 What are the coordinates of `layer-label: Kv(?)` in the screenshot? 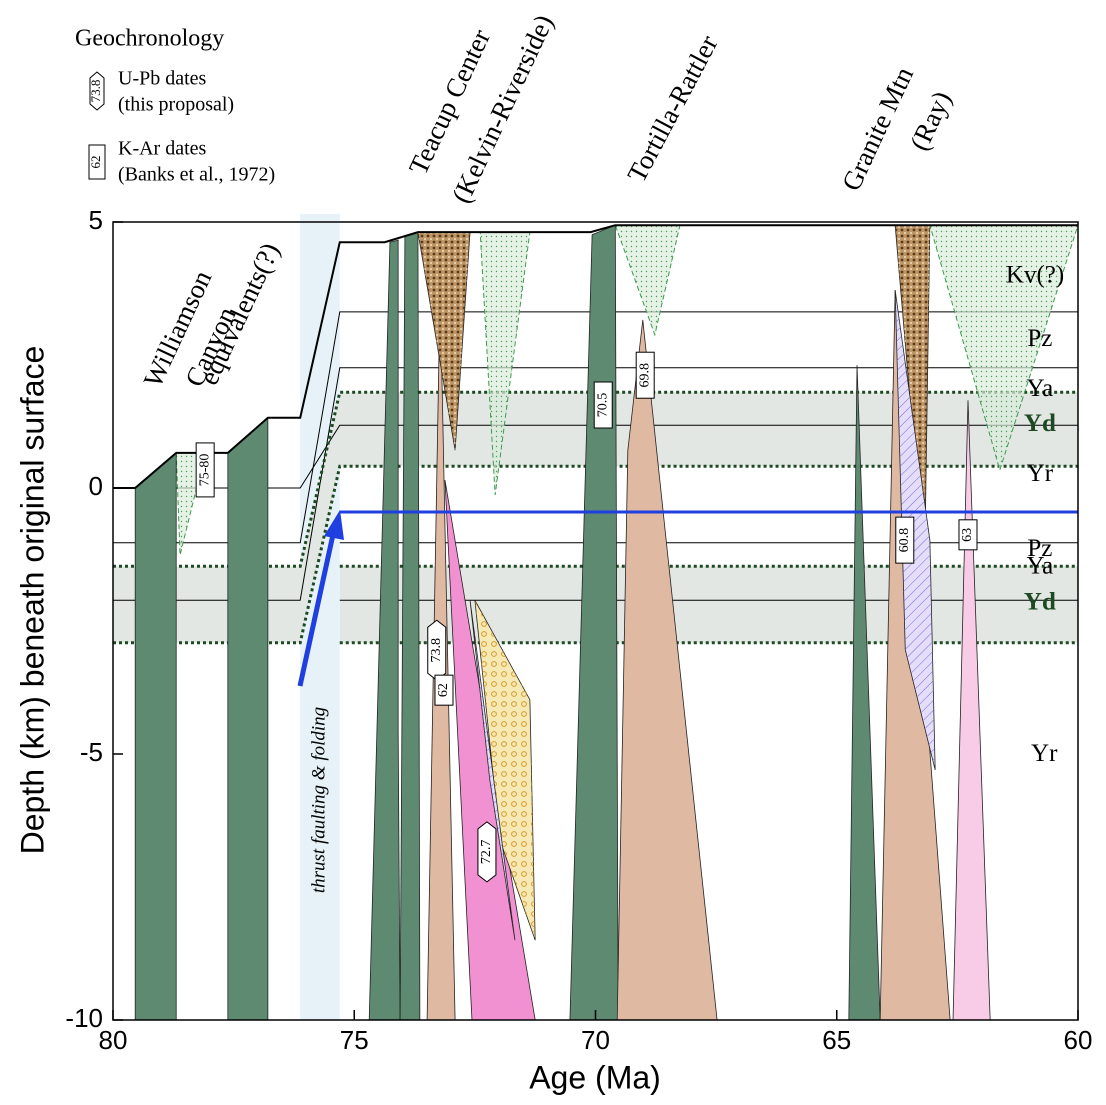 It's located at (1035, 275).